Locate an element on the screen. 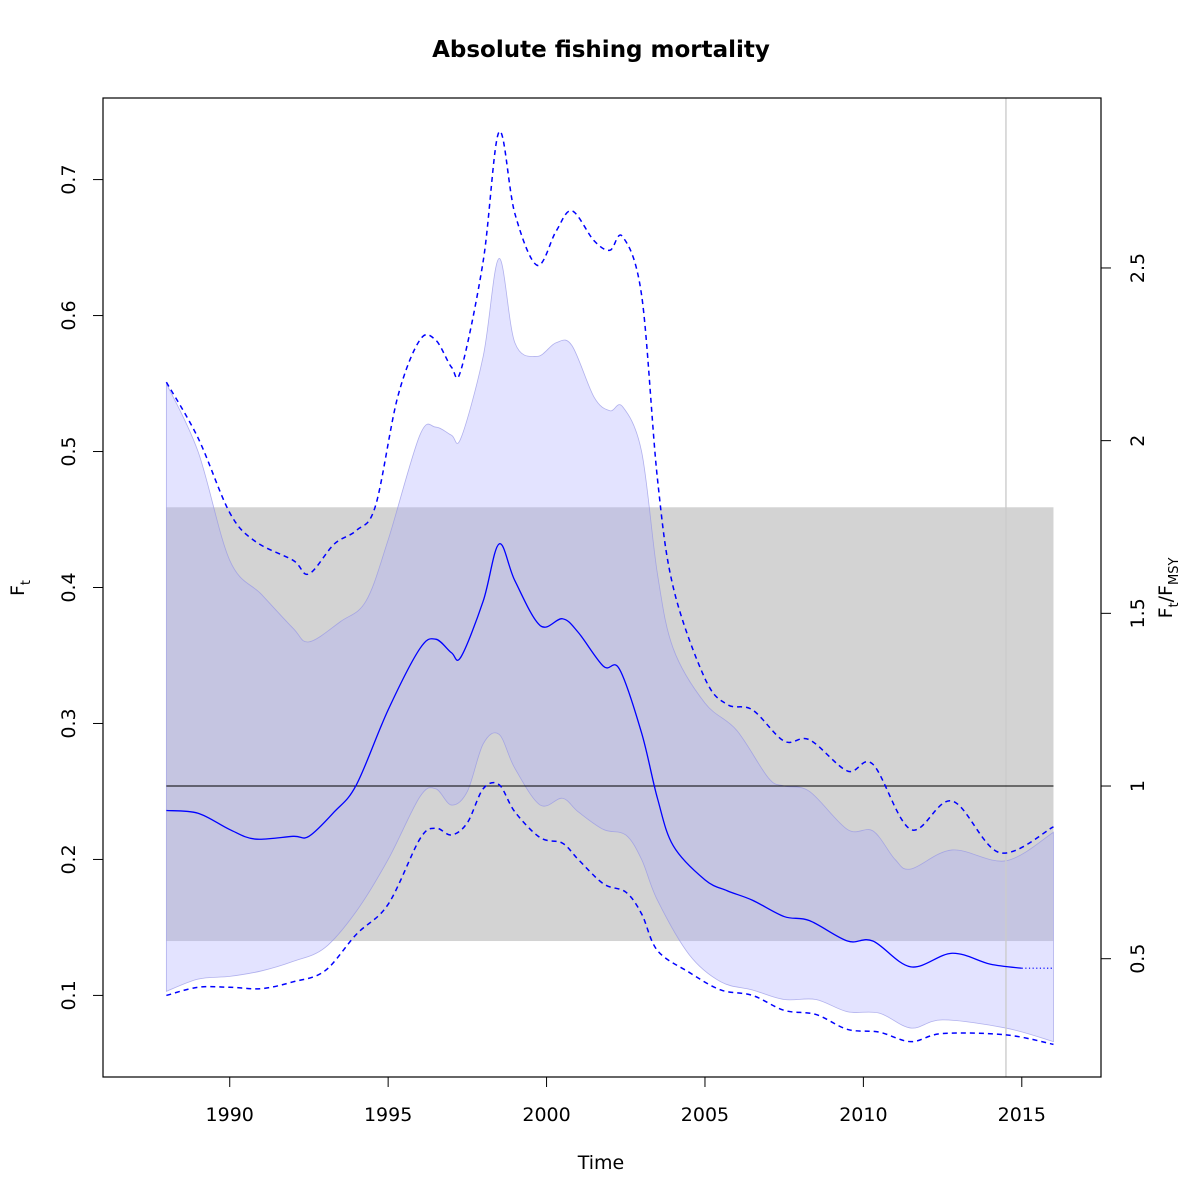 The width and height of the screenshot is (1200, 1200). x-tick-label: 2000 is located at coordinates (546, 1115).